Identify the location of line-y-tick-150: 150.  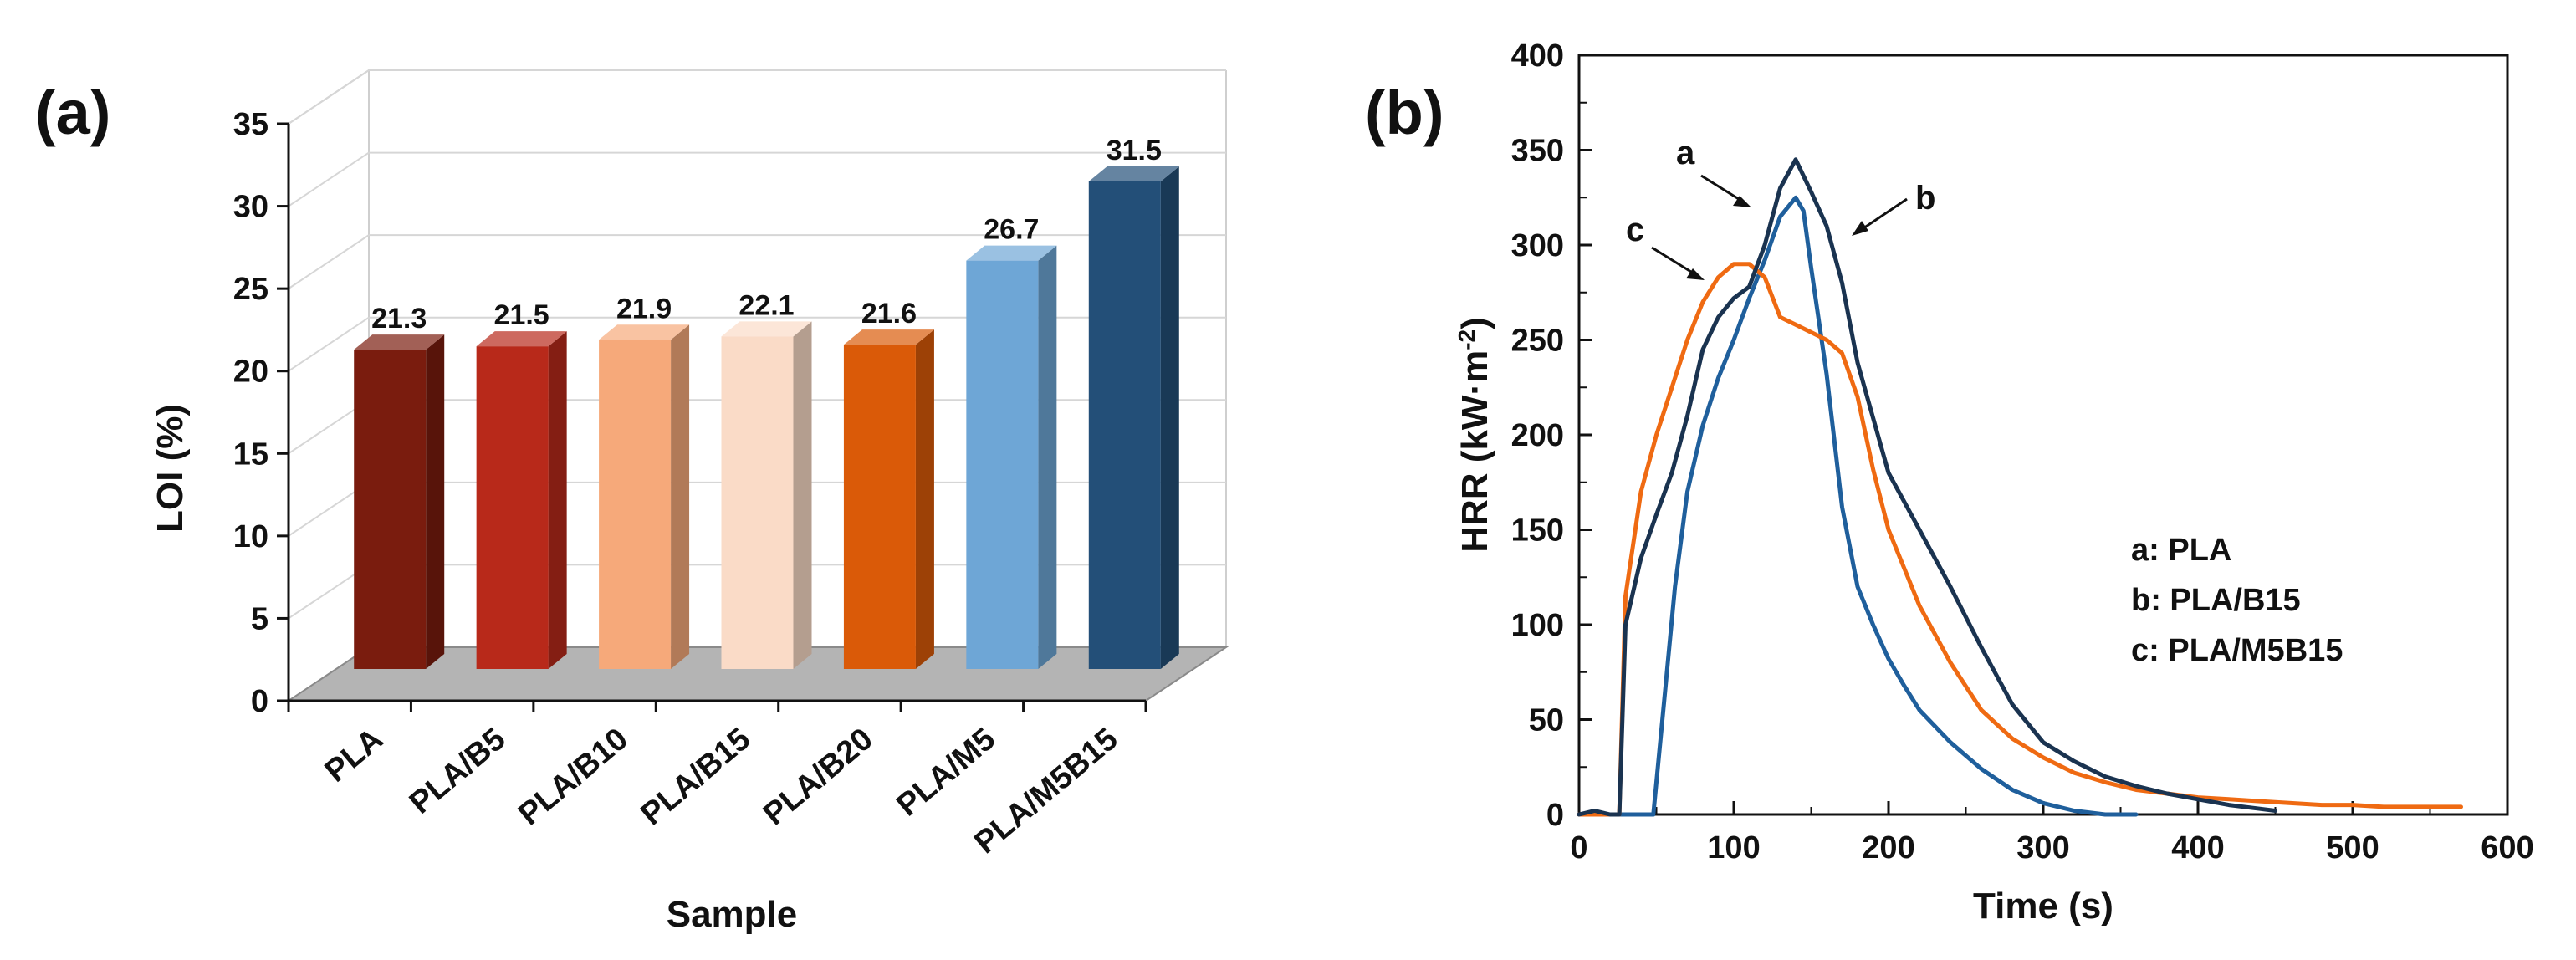
(1537, 531).